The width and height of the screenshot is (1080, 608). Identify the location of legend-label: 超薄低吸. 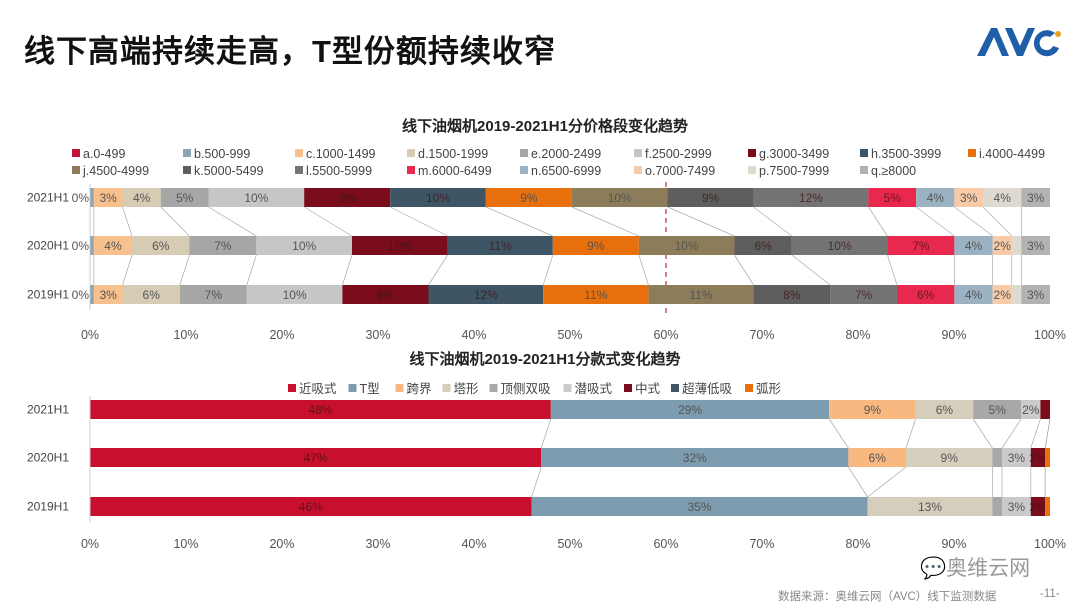
(707, 388).